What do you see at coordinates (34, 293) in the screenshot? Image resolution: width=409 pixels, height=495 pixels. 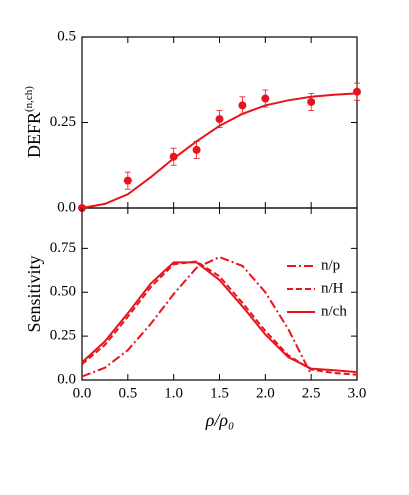 I see `y-axis-label: Sensitivity` at bounding box center [34, 293].